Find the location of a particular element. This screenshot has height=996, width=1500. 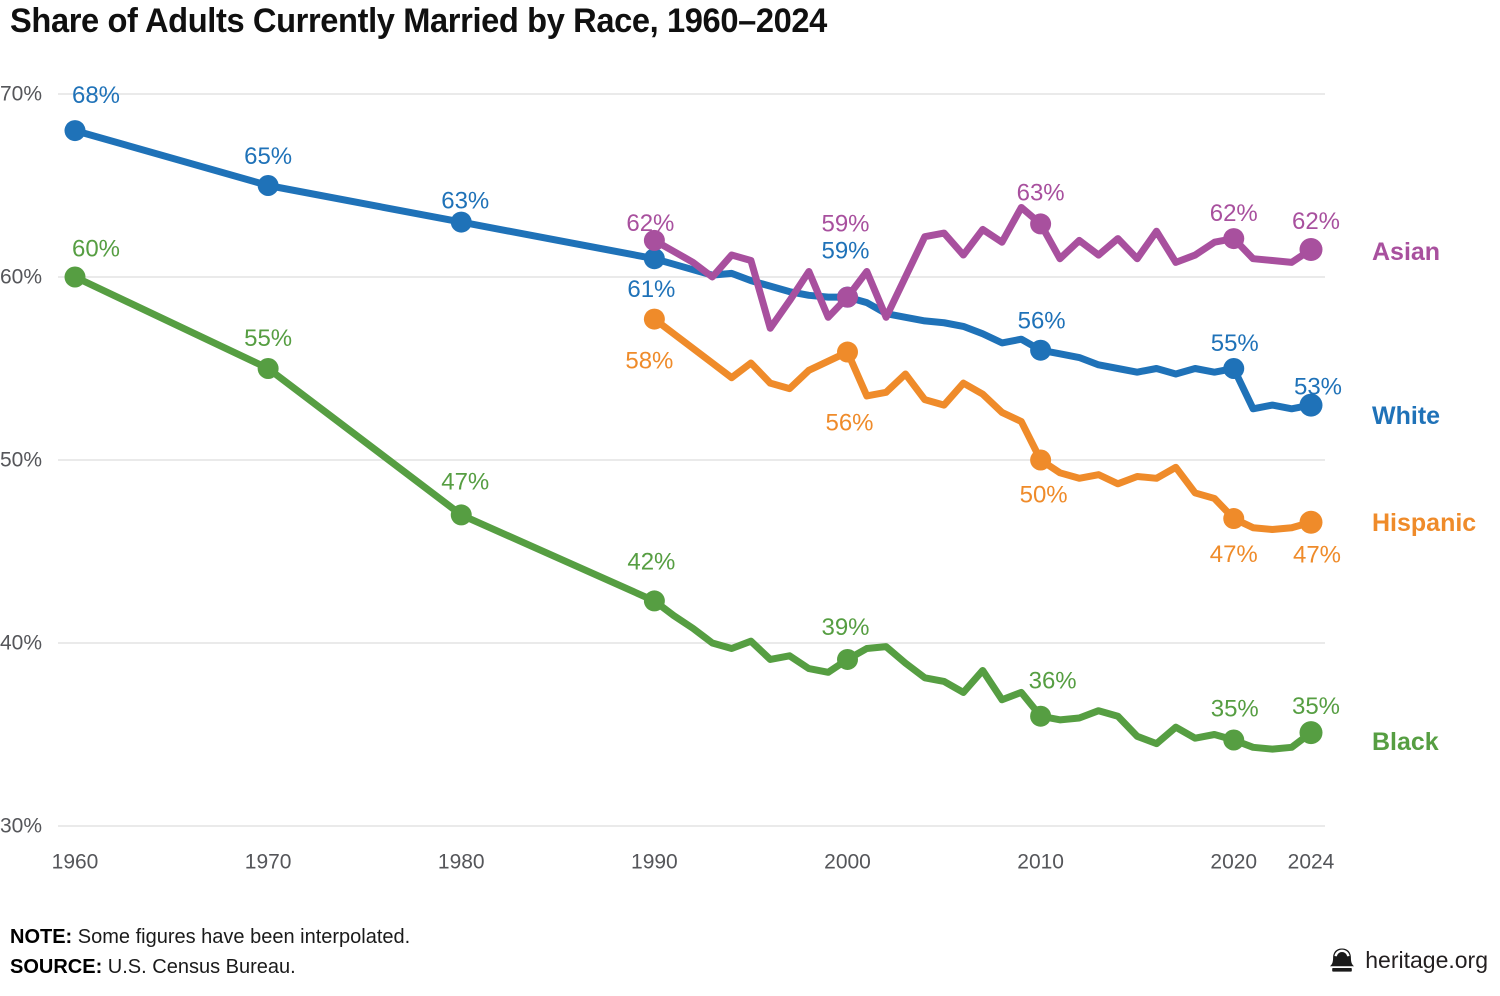

data-label-white-2000: 59% is located at coordinates (845, 251).